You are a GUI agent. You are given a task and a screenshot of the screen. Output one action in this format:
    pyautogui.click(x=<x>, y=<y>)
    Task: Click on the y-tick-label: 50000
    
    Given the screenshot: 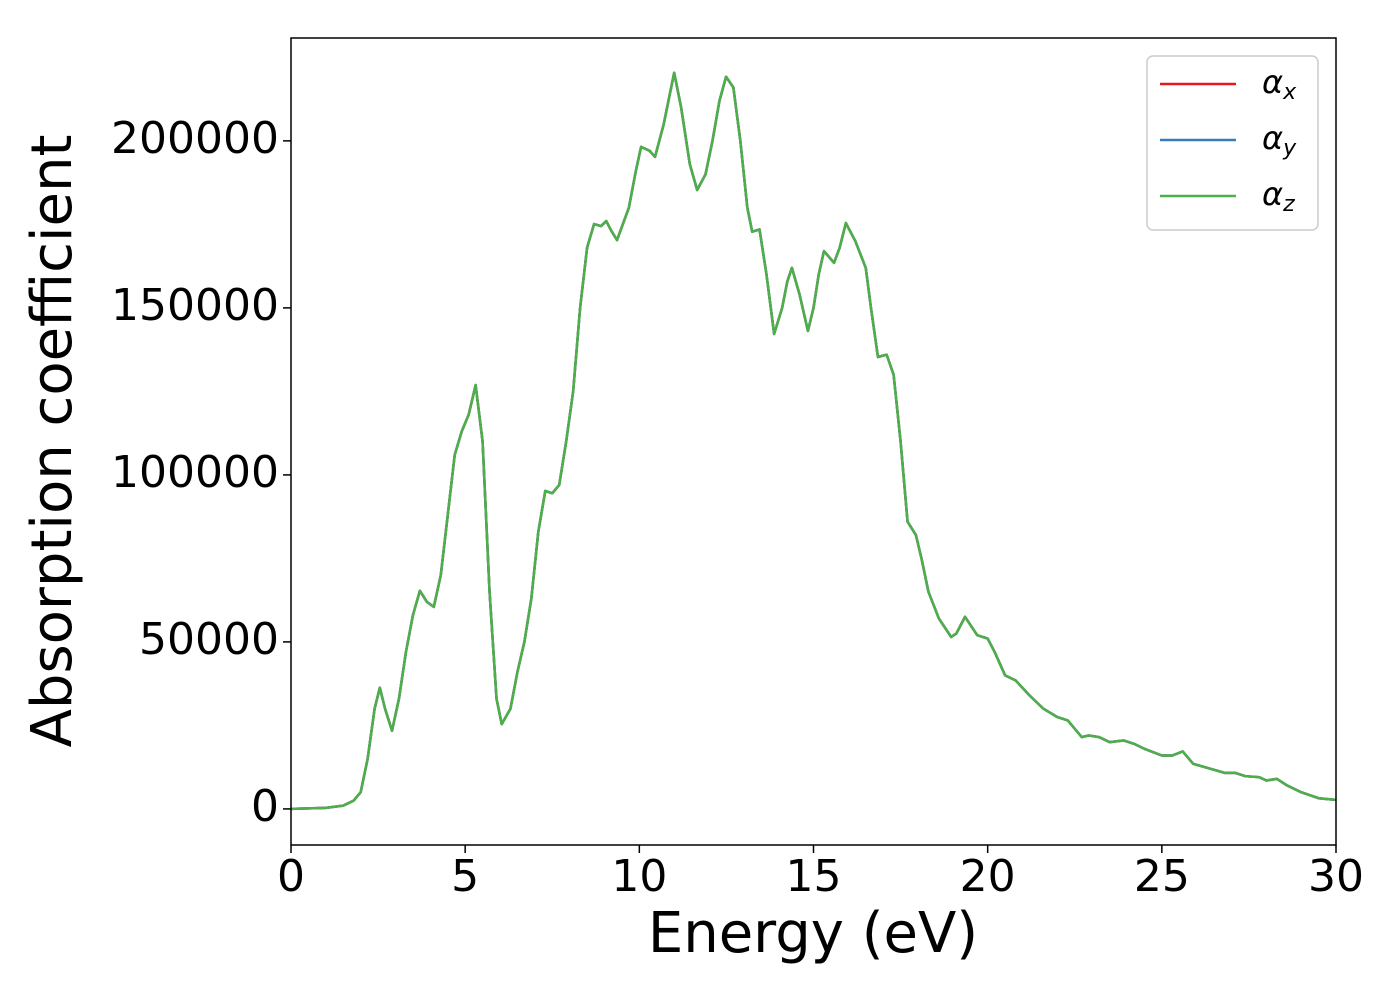 What is the action you would take?
    pyautogui.click(x=209, y=639)
    